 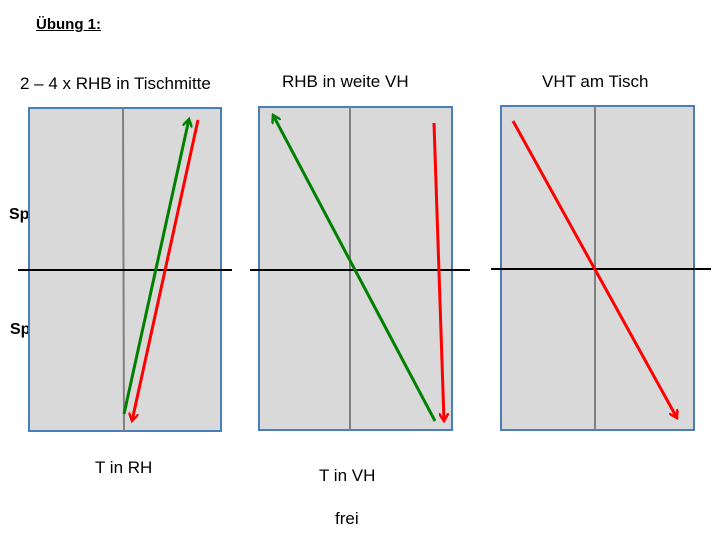 I want to click on exercise-heading: Übung 1:, so click(x=68, y=24).